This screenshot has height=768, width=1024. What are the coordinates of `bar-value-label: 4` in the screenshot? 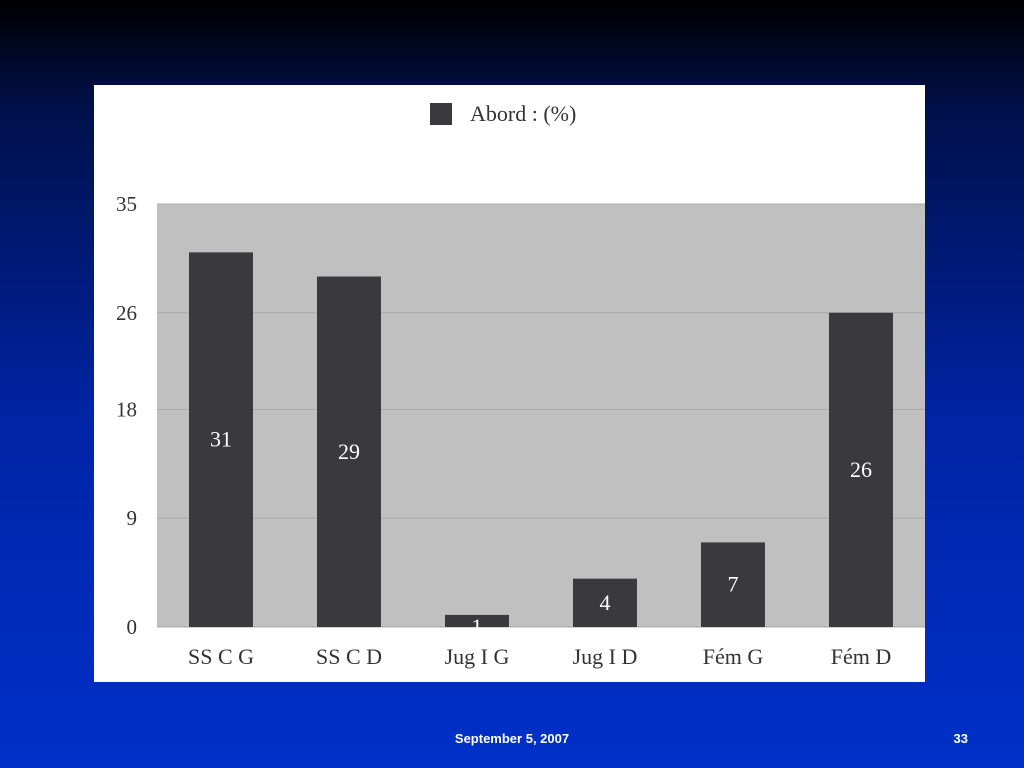 It's located at (605, 602).